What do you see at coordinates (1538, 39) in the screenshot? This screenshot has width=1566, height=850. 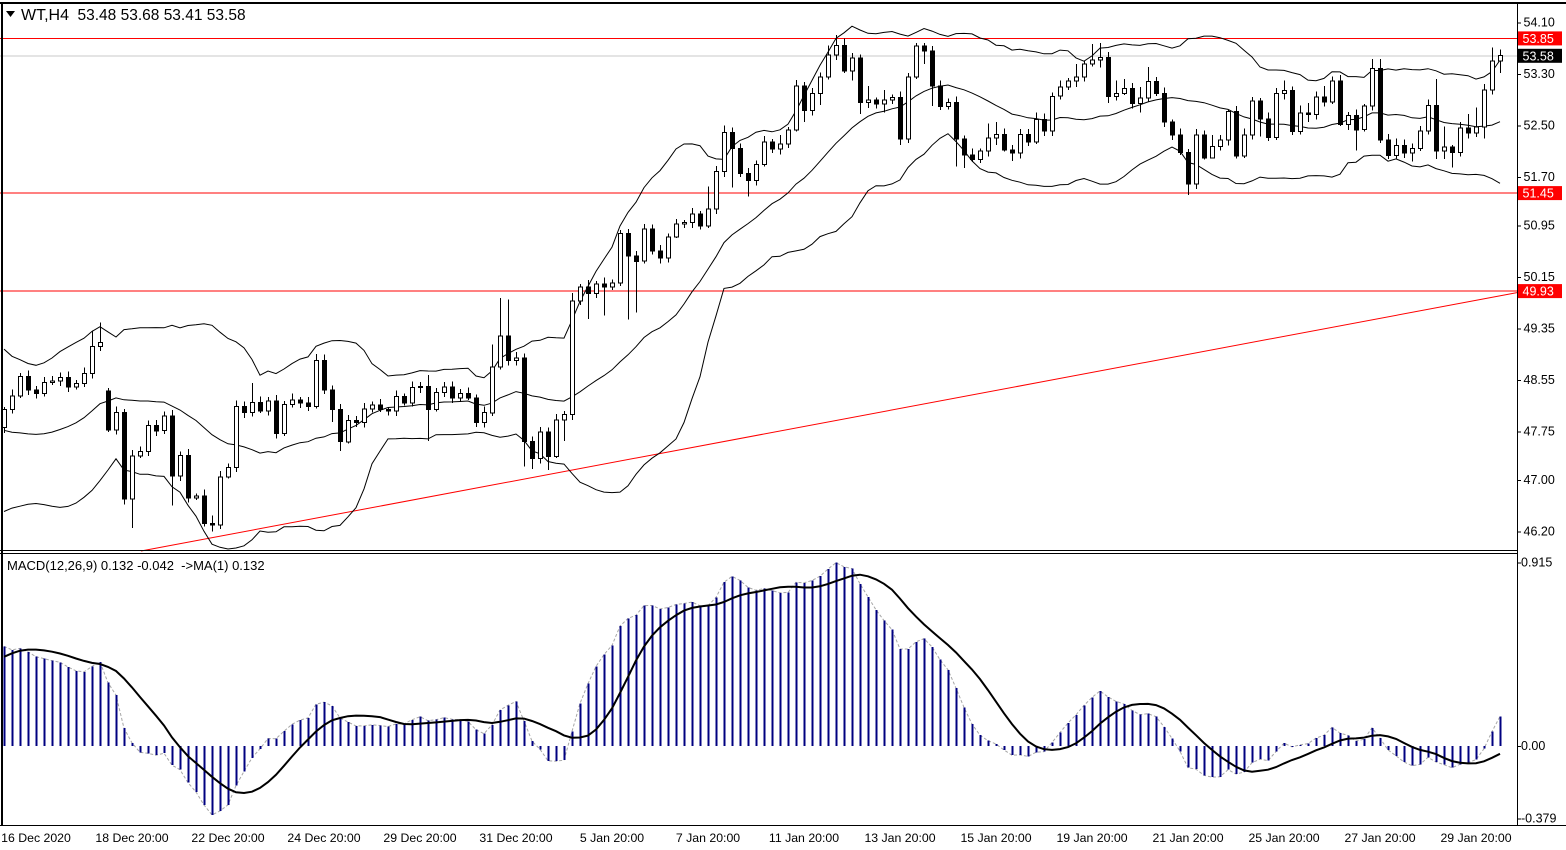 I see `svg-text: 53.85` at bounding box center [1538, 39].